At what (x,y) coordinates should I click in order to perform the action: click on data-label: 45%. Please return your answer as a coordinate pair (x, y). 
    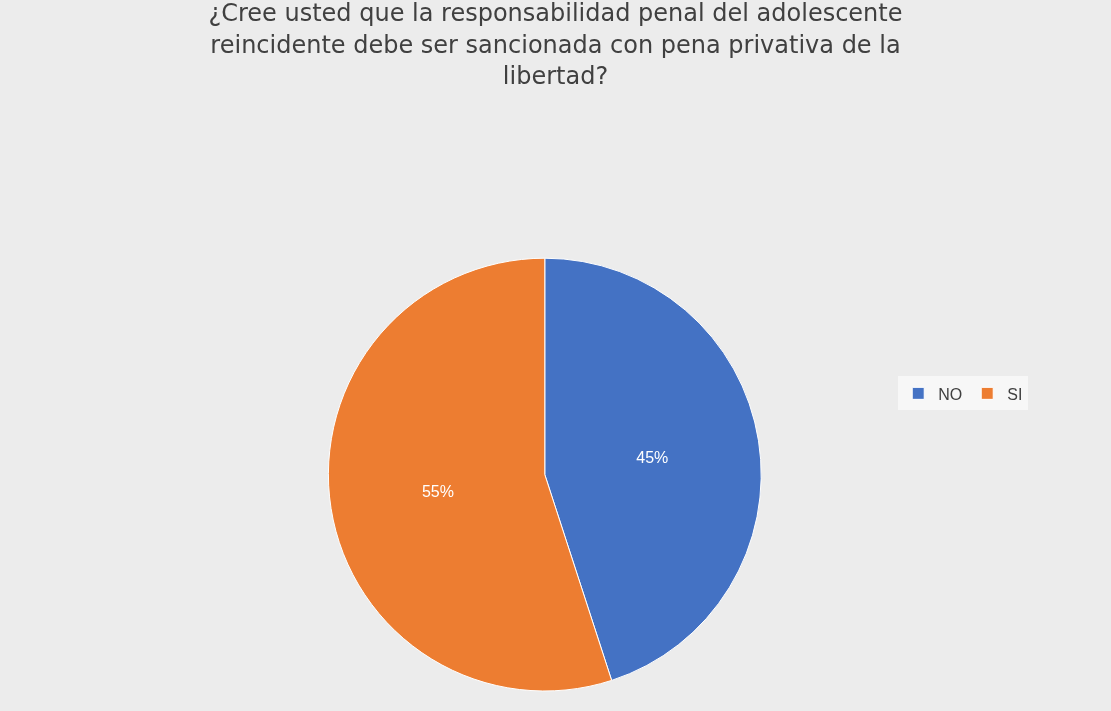
    Looking at the image, I should click on (652, 458).